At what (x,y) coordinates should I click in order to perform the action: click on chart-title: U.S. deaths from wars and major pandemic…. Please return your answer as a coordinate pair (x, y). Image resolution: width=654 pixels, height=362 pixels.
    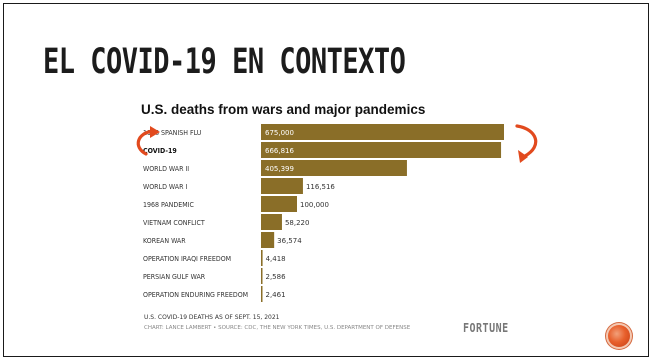
    Looking at the image, I should click on (283, 109).